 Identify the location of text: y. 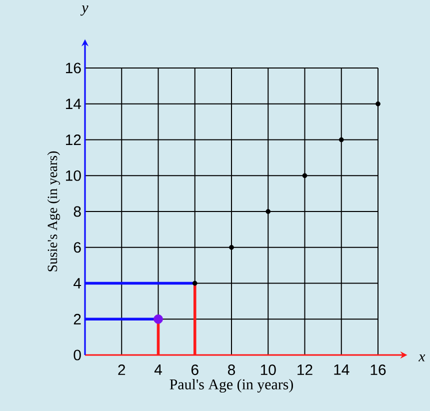
(84, 11).